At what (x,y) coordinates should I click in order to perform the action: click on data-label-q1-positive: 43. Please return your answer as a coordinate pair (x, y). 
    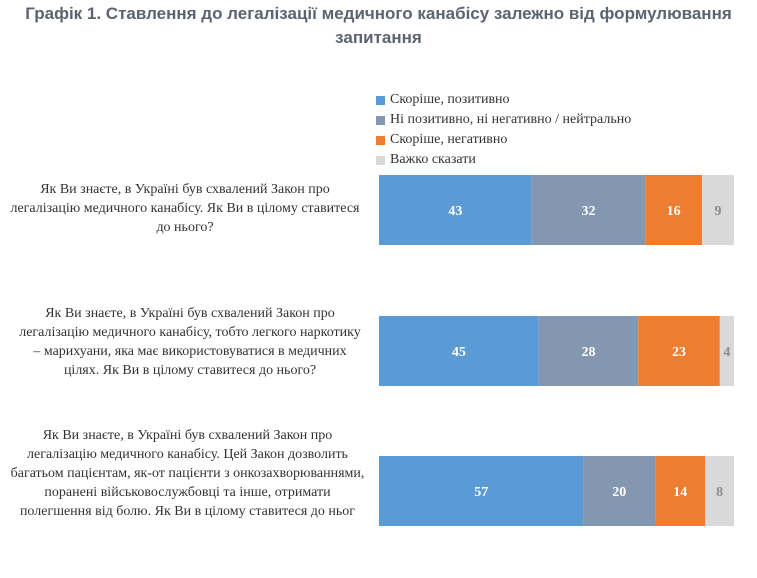
    Looking at the image, I should click on (455, 211).